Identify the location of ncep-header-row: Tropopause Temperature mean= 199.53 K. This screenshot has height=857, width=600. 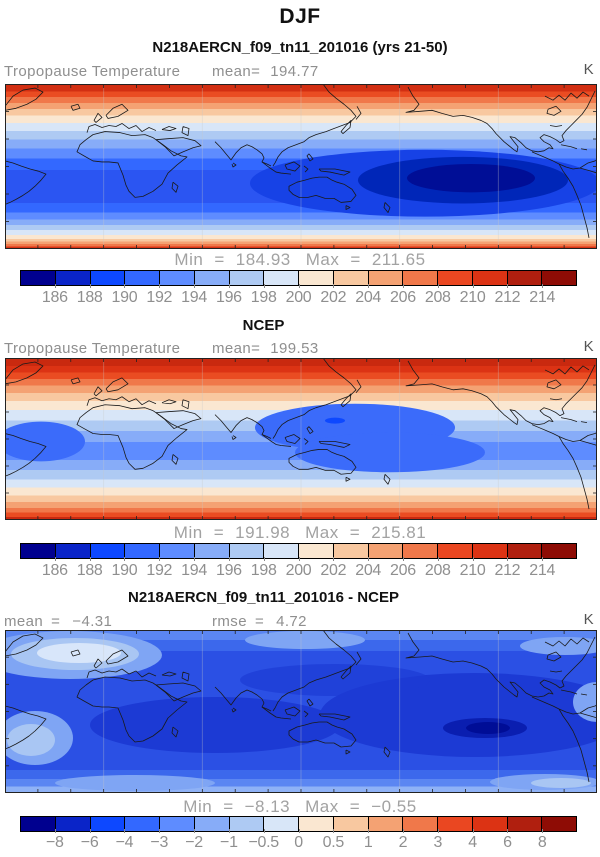
(300, 347).